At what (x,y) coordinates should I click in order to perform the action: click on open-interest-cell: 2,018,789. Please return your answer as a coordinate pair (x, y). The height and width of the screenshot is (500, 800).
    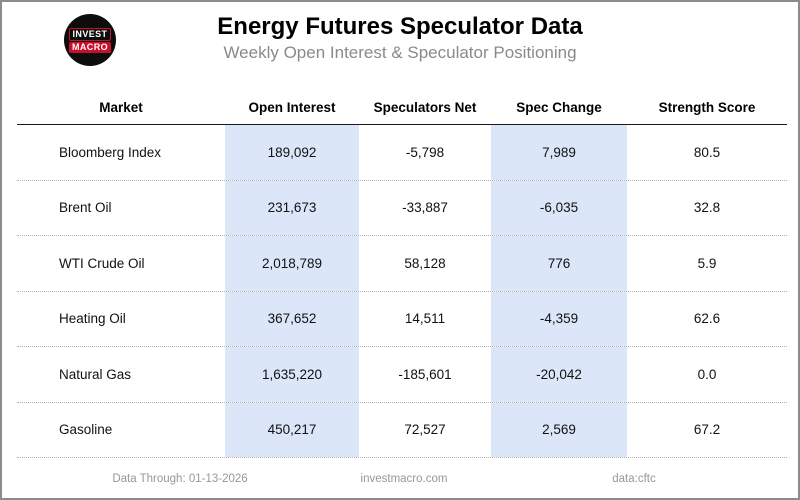
    Looking at the image, I should click on (292, 263).